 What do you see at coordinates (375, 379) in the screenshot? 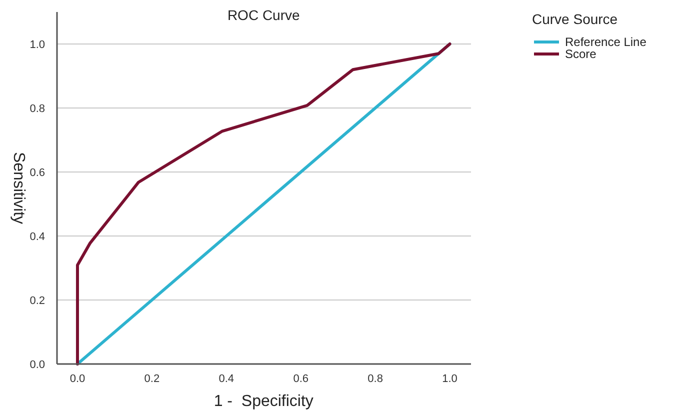
I see `x-tick-label: 0.8` at bounding box center [375, 379].